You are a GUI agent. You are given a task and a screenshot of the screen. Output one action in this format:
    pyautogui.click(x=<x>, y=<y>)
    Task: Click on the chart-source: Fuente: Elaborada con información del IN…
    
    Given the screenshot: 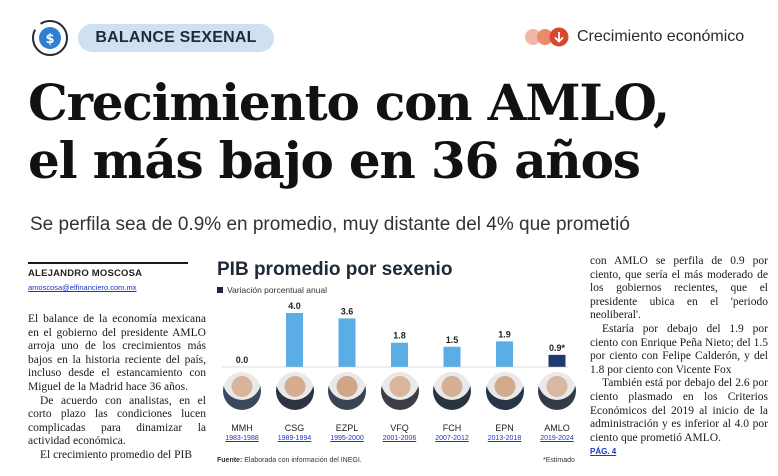 What is the action you would take?
    pyautogui.click(x=289, y=460)
    